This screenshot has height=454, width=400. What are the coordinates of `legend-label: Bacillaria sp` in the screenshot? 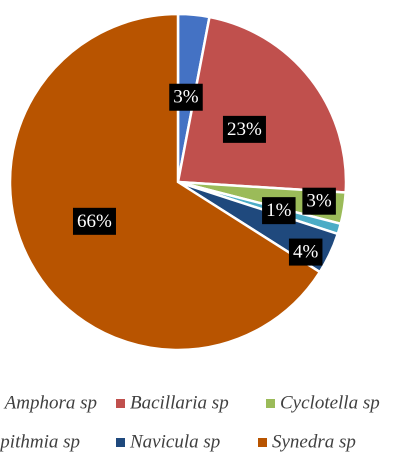 It's located at (179, 402).